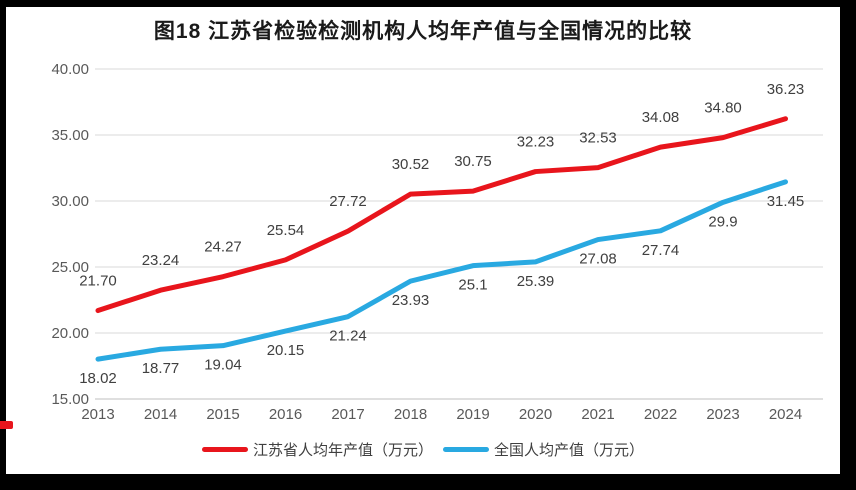 The height and width of the screenshot is (490, 856). What do you see at coordinates (598, 138) in the screenshot?
I see `data-label: 32.53` at bounding box center [598, 138].